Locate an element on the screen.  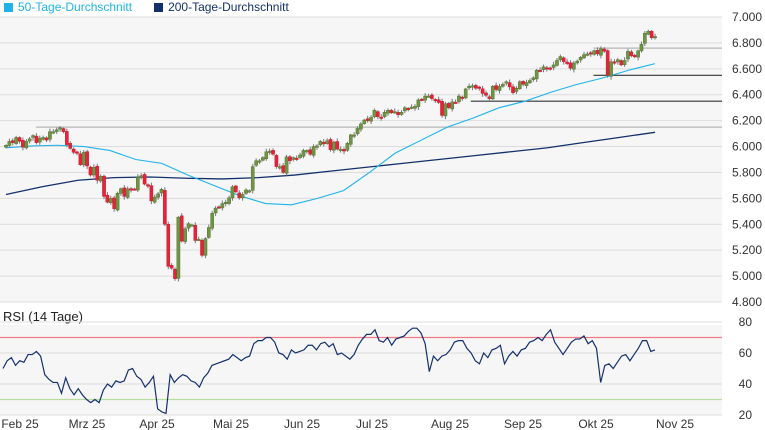
x-tick-label: Jul 25 is located at coordinates (372, 423).